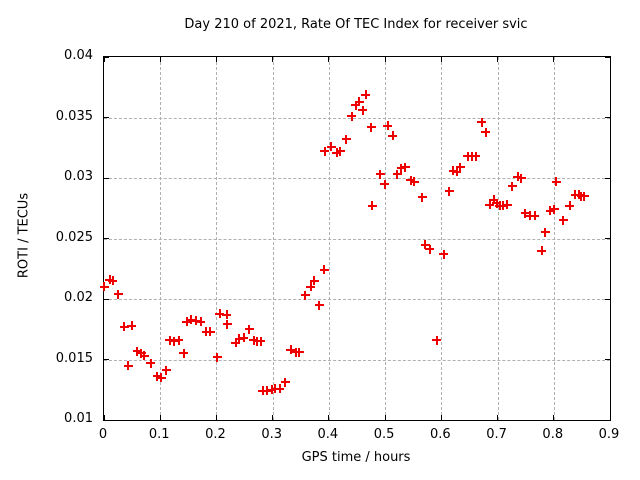  I want to click on y-tick-label: 0.04, so click(78, 55).